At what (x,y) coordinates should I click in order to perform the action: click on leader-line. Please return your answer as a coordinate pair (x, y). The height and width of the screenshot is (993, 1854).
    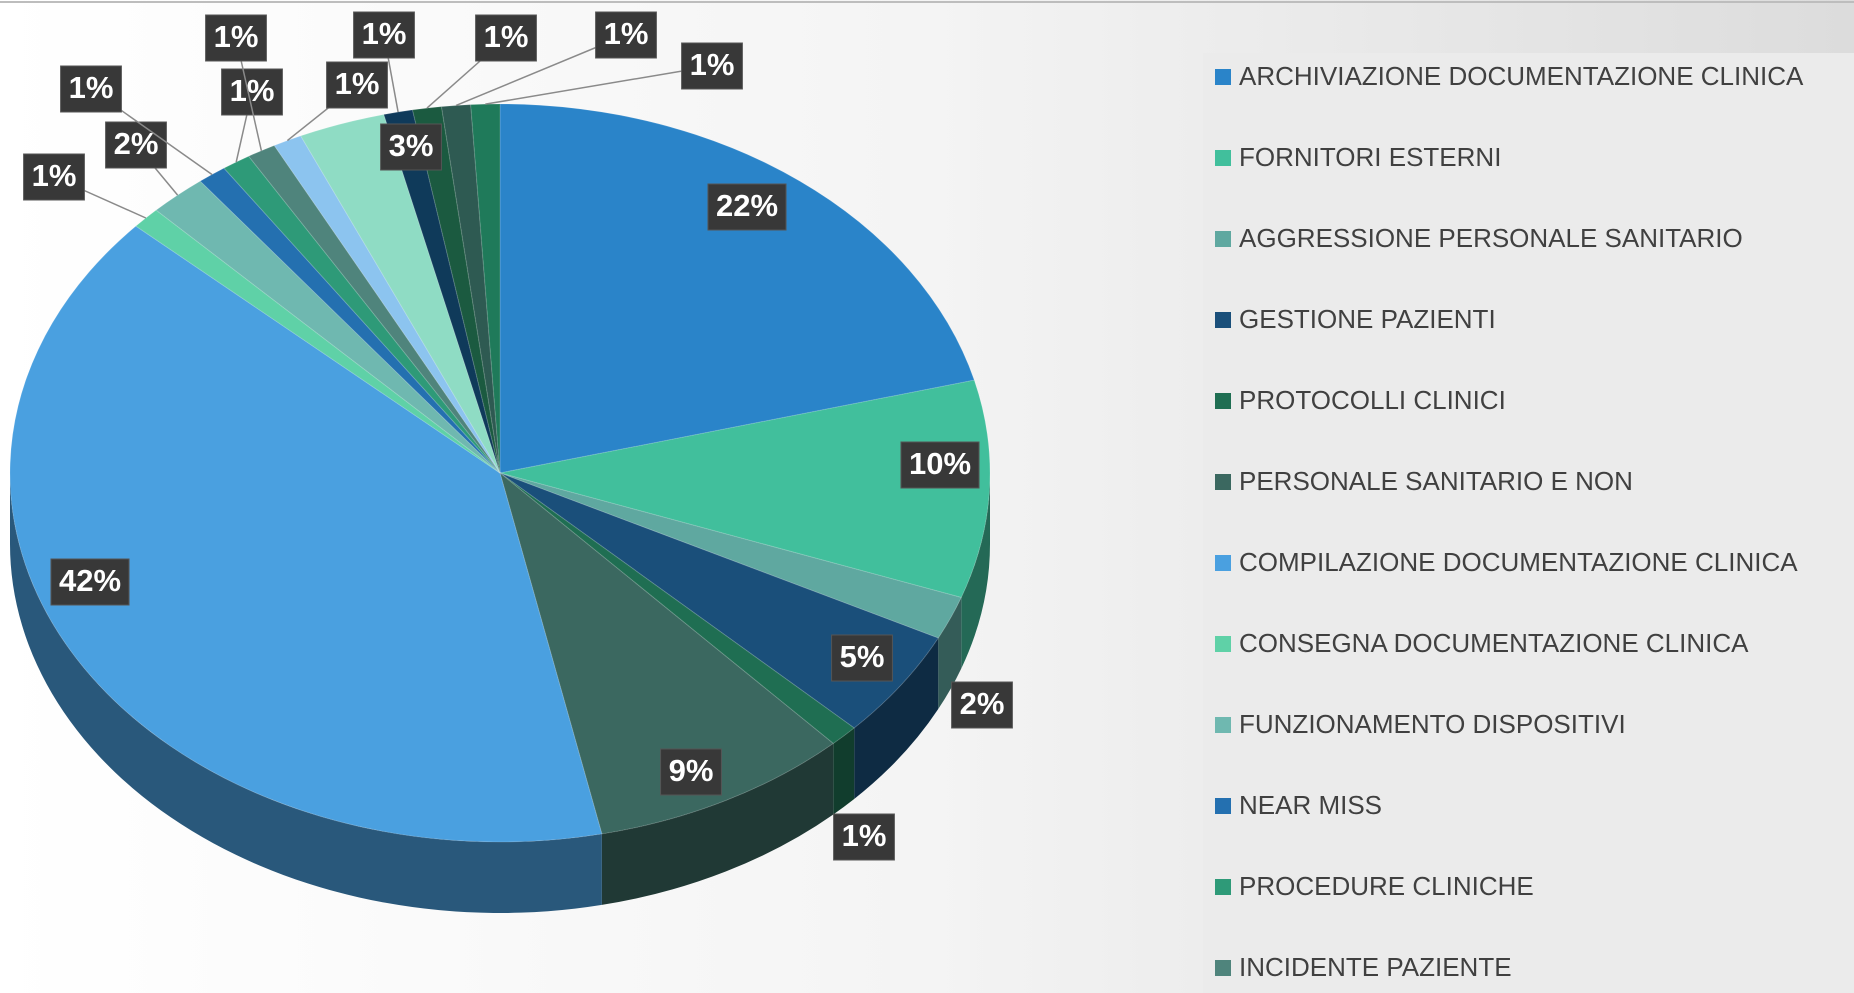
    Looking at the image, I should click on (599, 85).